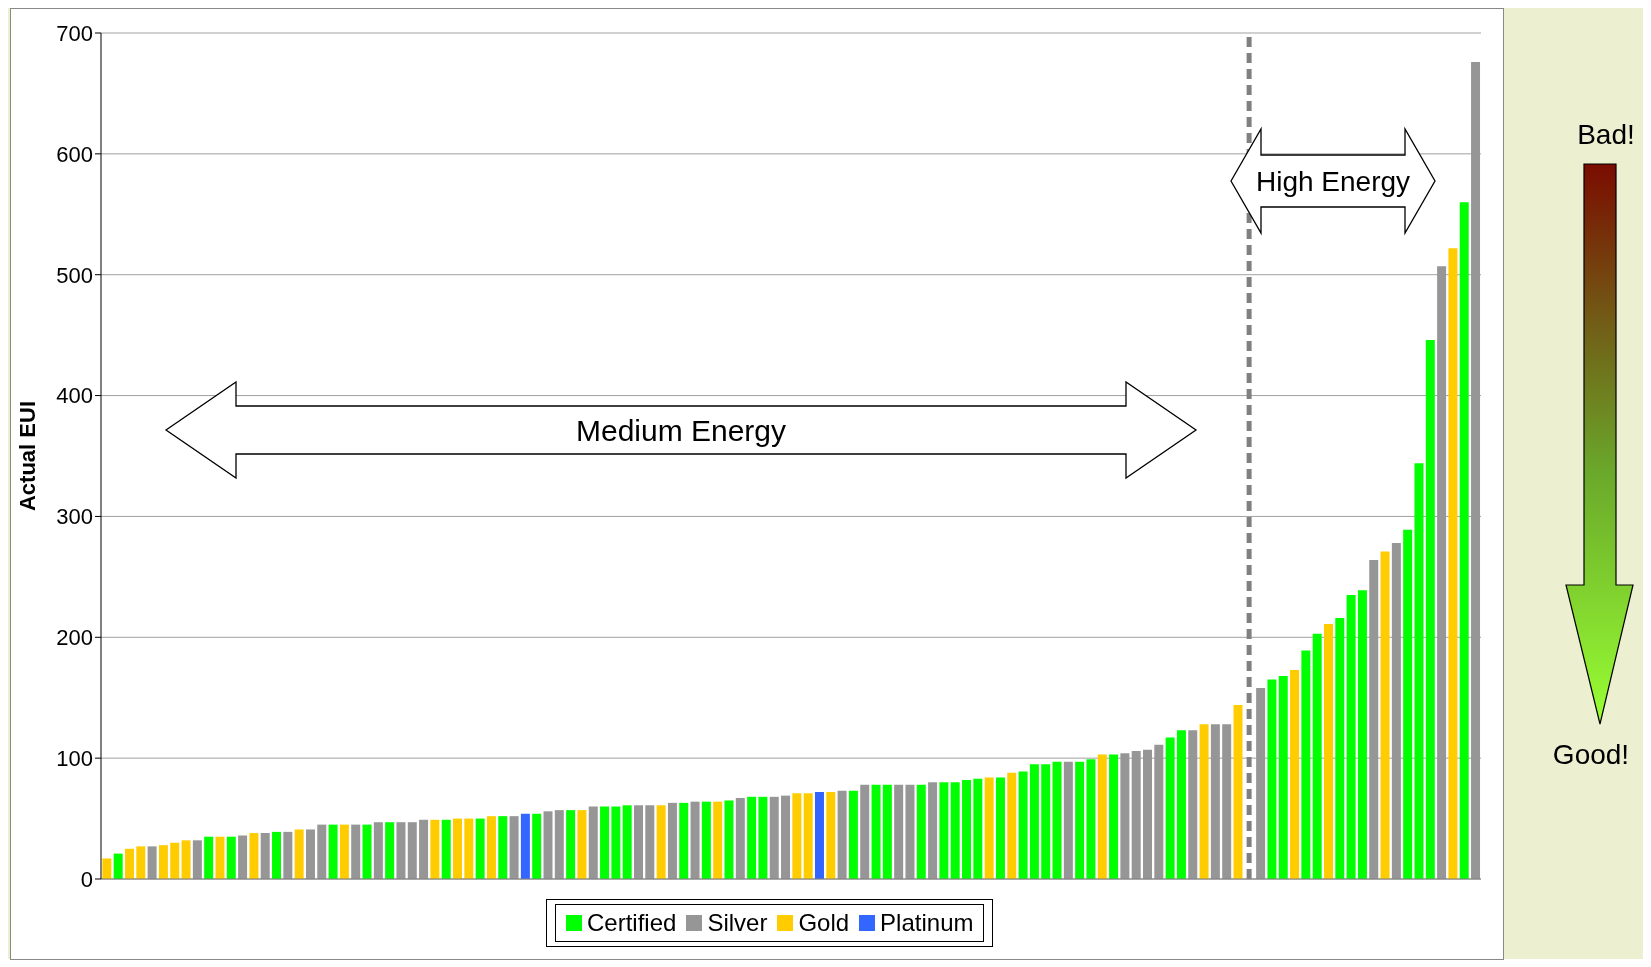 Image resolution: width=1651 pixels, height=967 pixels. I want to click on y-tick-label: 0, so click(86, 879).